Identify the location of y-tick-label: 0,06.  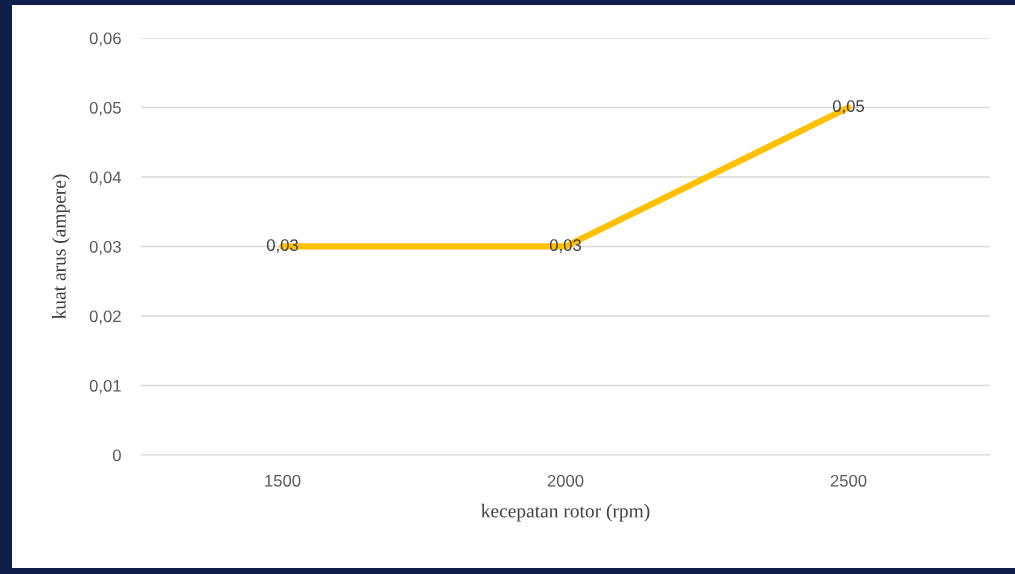
(105, 39).